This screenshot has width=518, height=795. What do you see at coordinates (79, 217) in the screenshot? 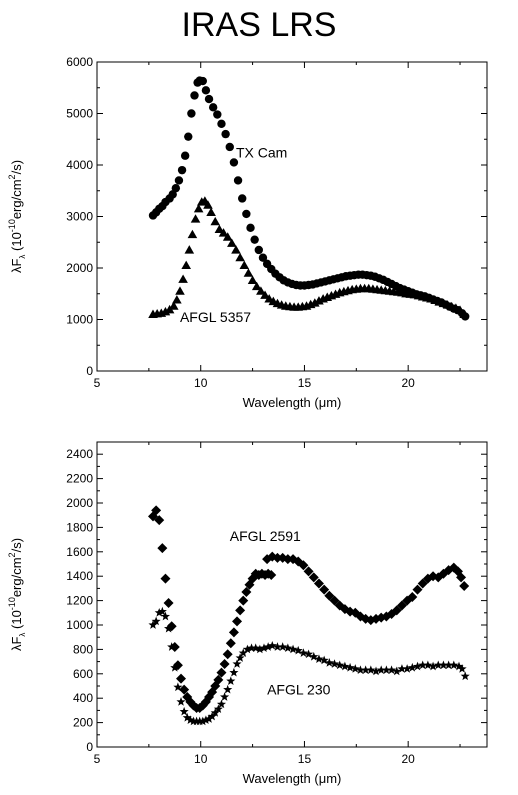
I see `y-tick-label: 3000` at bounding box center [79, 217].